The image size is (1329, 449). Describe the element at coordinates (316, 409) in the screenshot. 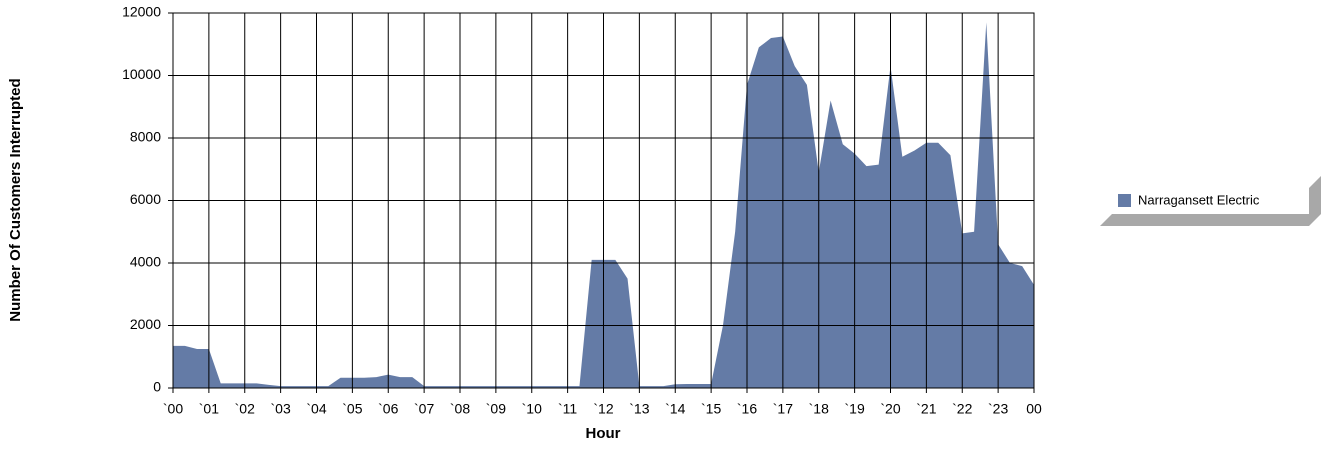

I see `x-tick-label: `04` at that location.